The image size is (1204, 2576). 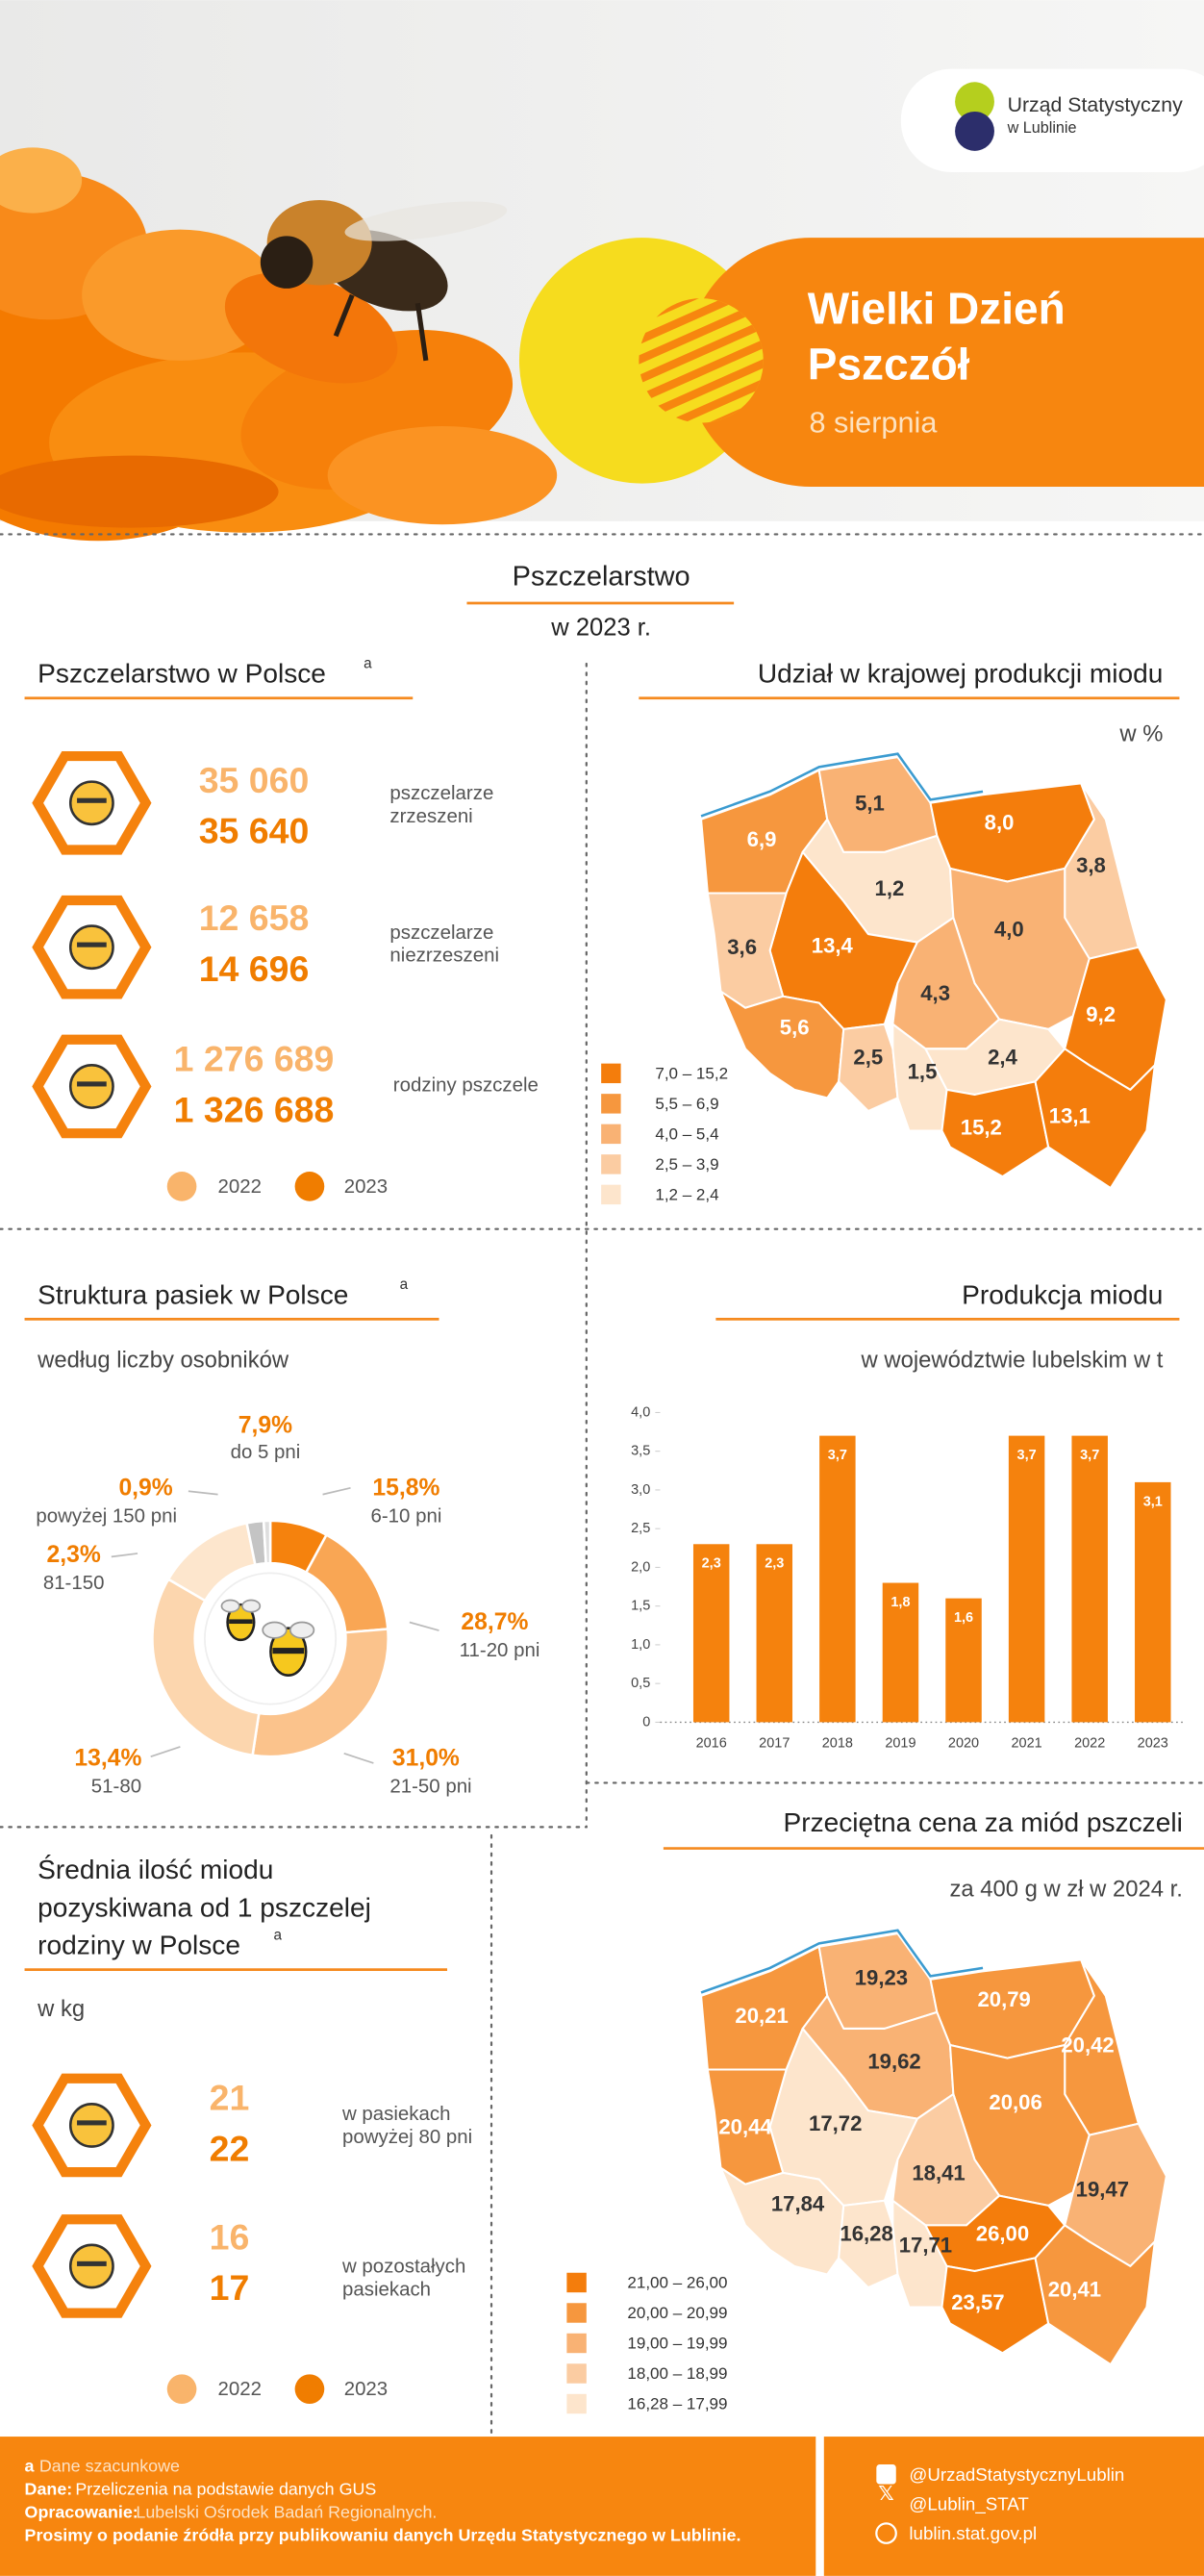 What do you see at coordinates (981, 1128) in the screenshot?
I see `region-label: 15,2` at bounding box center [981, 1128].